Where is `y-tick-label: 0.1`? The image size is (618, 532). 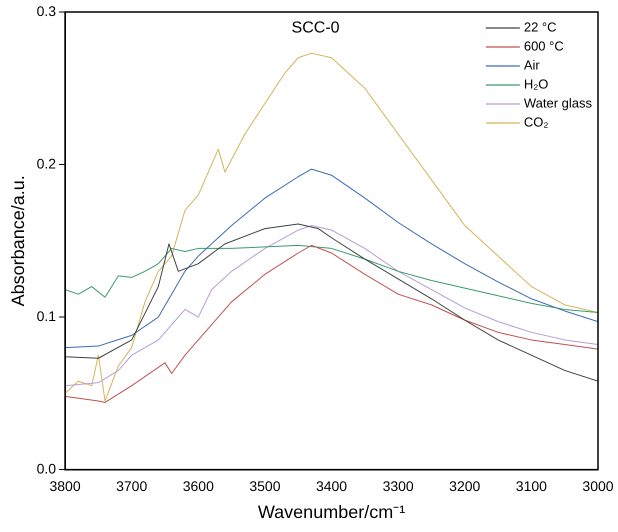 y-tick-label: 0.1 is located at coordinates (46, 316).